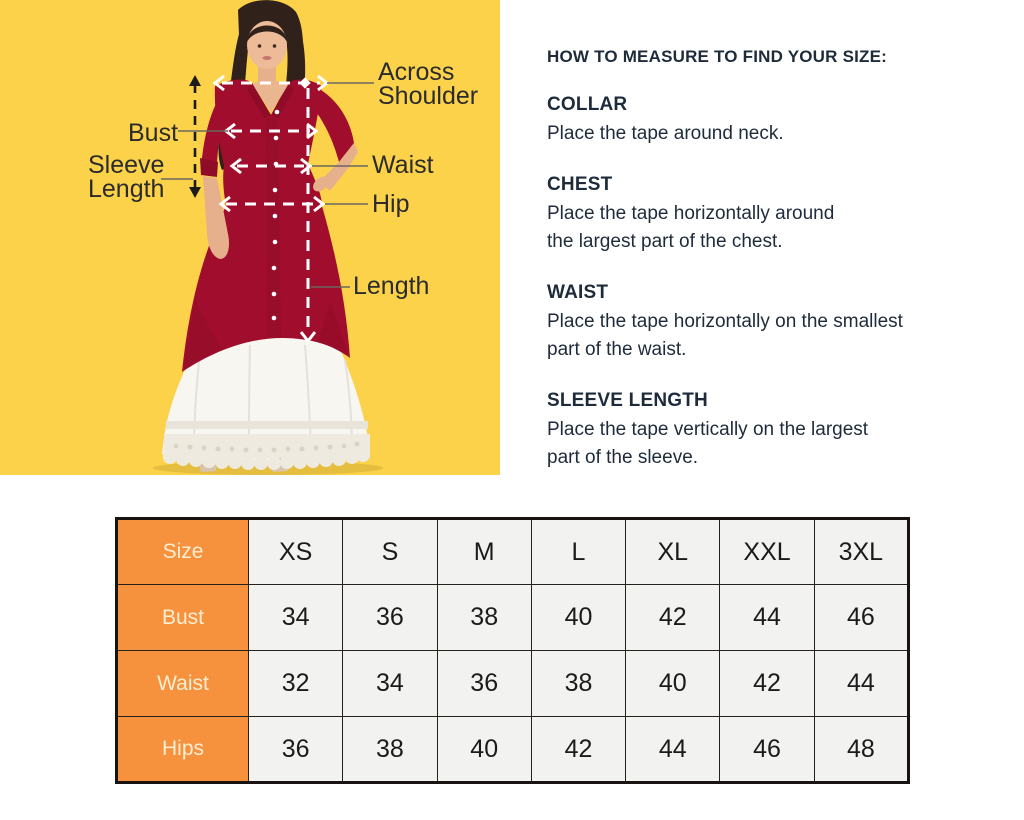  What do you see at coordinates (295, 683) in the screenshot?
I see `measurement-value-cell: 32` at bounding box center [295, 683].